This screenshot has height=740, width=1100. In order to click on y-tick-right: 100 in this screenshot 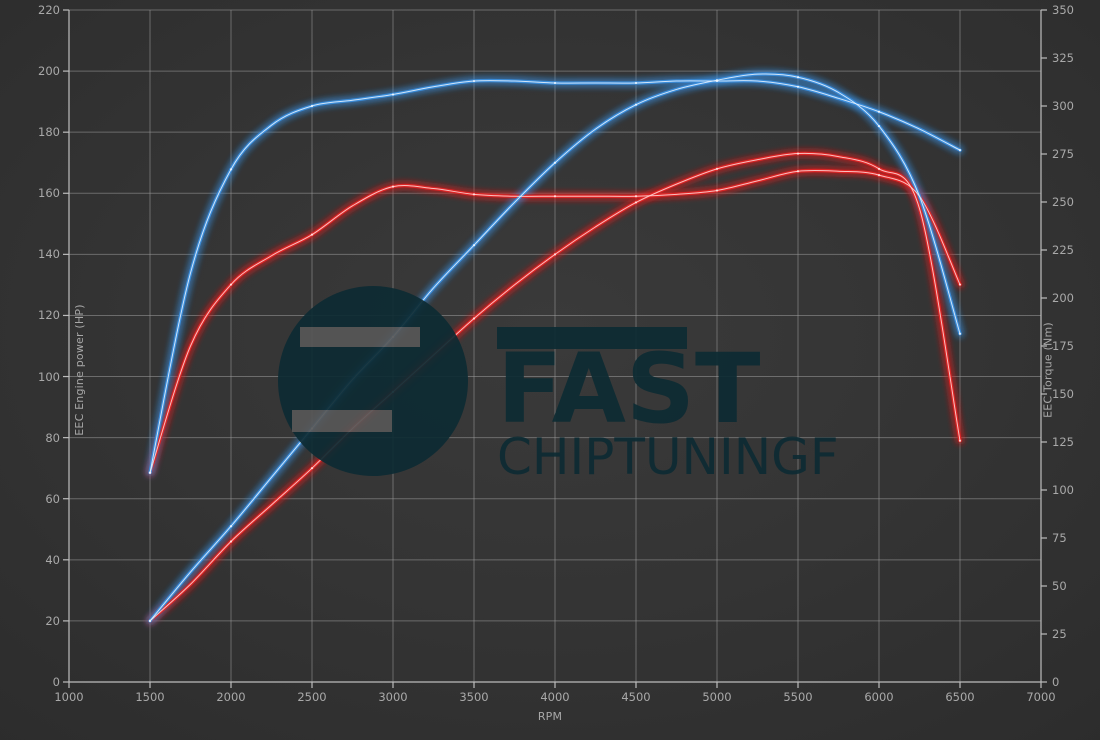, I will do `click(1063, 490)`.